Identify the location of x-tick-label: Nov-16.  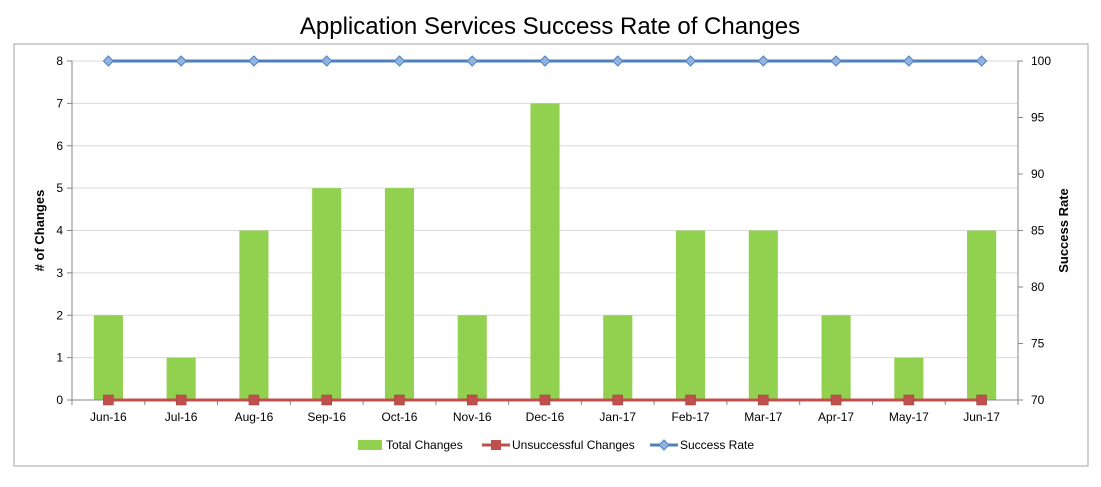
(472, 417).